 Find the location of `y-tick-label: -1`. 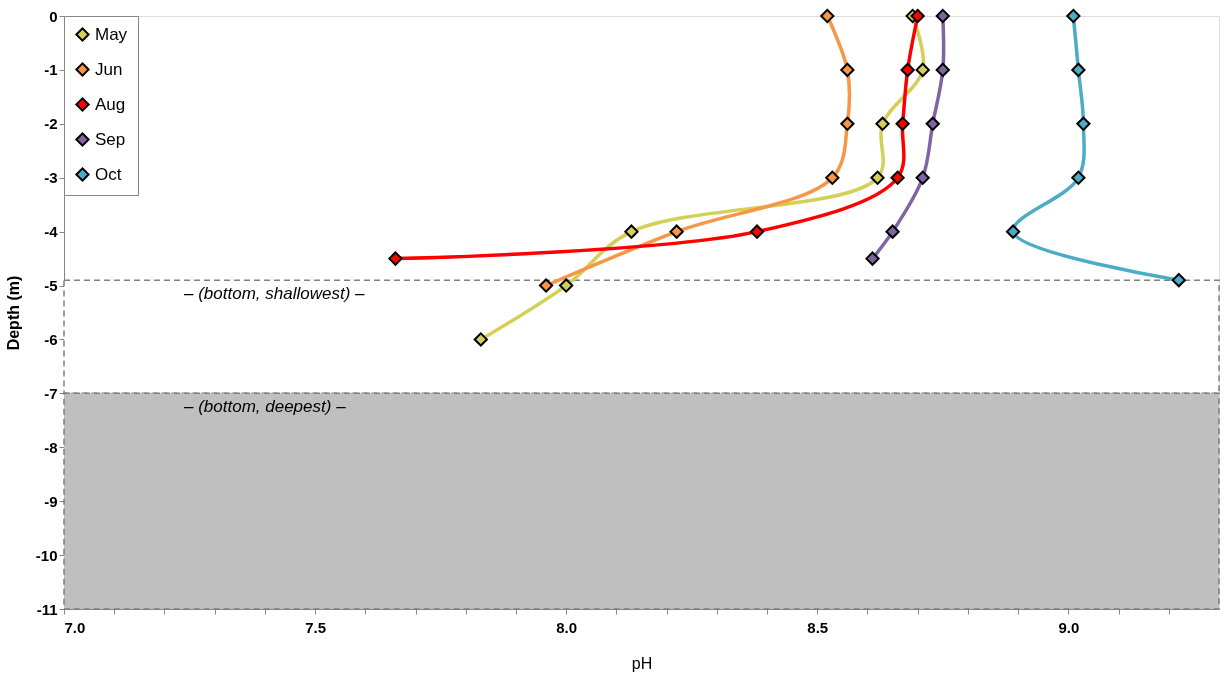

y-tick-label: -1 is located at coordinates (51, 70).